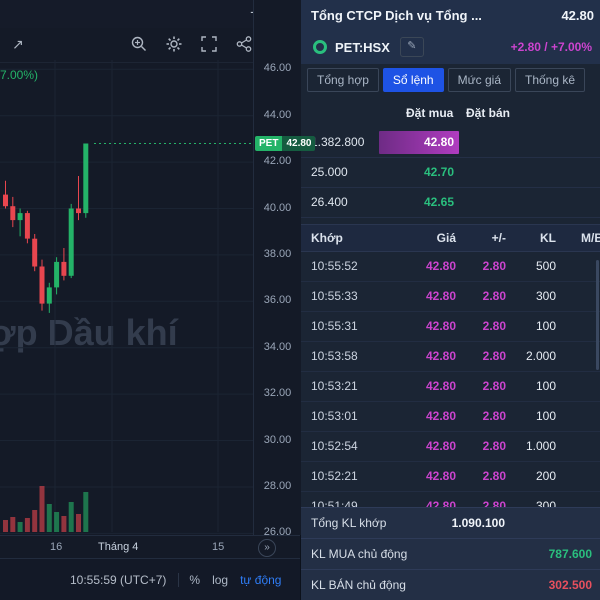 The width and height of the screenshot is (600, 600). What do you see at coordinates (545, 266) in the screenshot?
I see `trade-volume: 500` at bounding box center [545, 266].